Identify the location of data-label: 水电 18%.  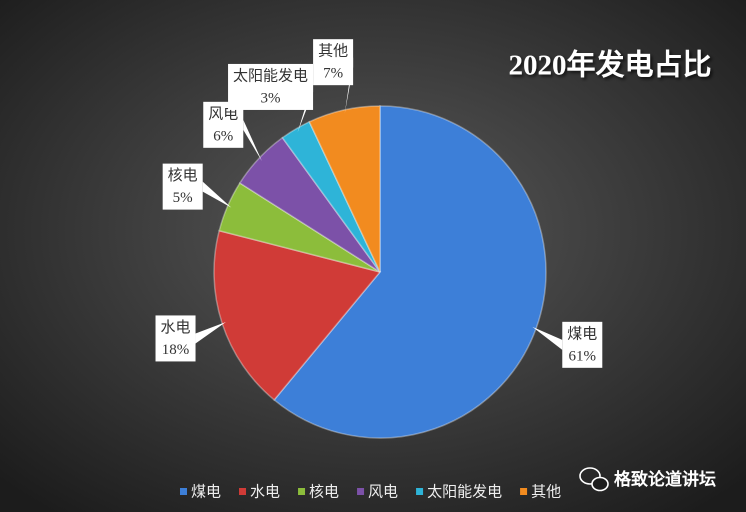
(190, 338).